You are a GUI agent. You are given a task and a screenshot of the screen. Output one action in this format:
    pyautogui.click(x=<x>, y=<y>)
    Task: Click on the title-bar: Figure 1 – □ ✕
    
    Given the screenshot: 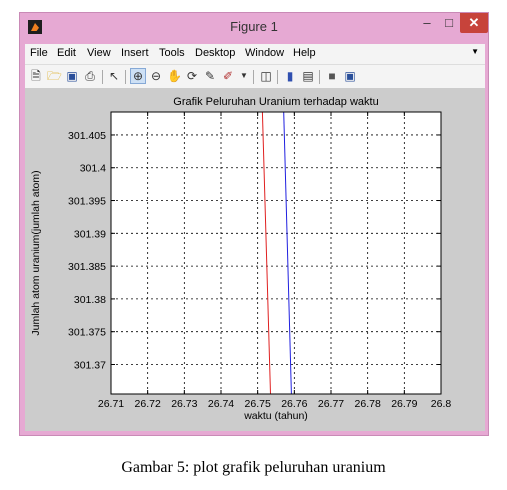 What is the action you would take?
    pyautogui.click(x=254, y=28)
    